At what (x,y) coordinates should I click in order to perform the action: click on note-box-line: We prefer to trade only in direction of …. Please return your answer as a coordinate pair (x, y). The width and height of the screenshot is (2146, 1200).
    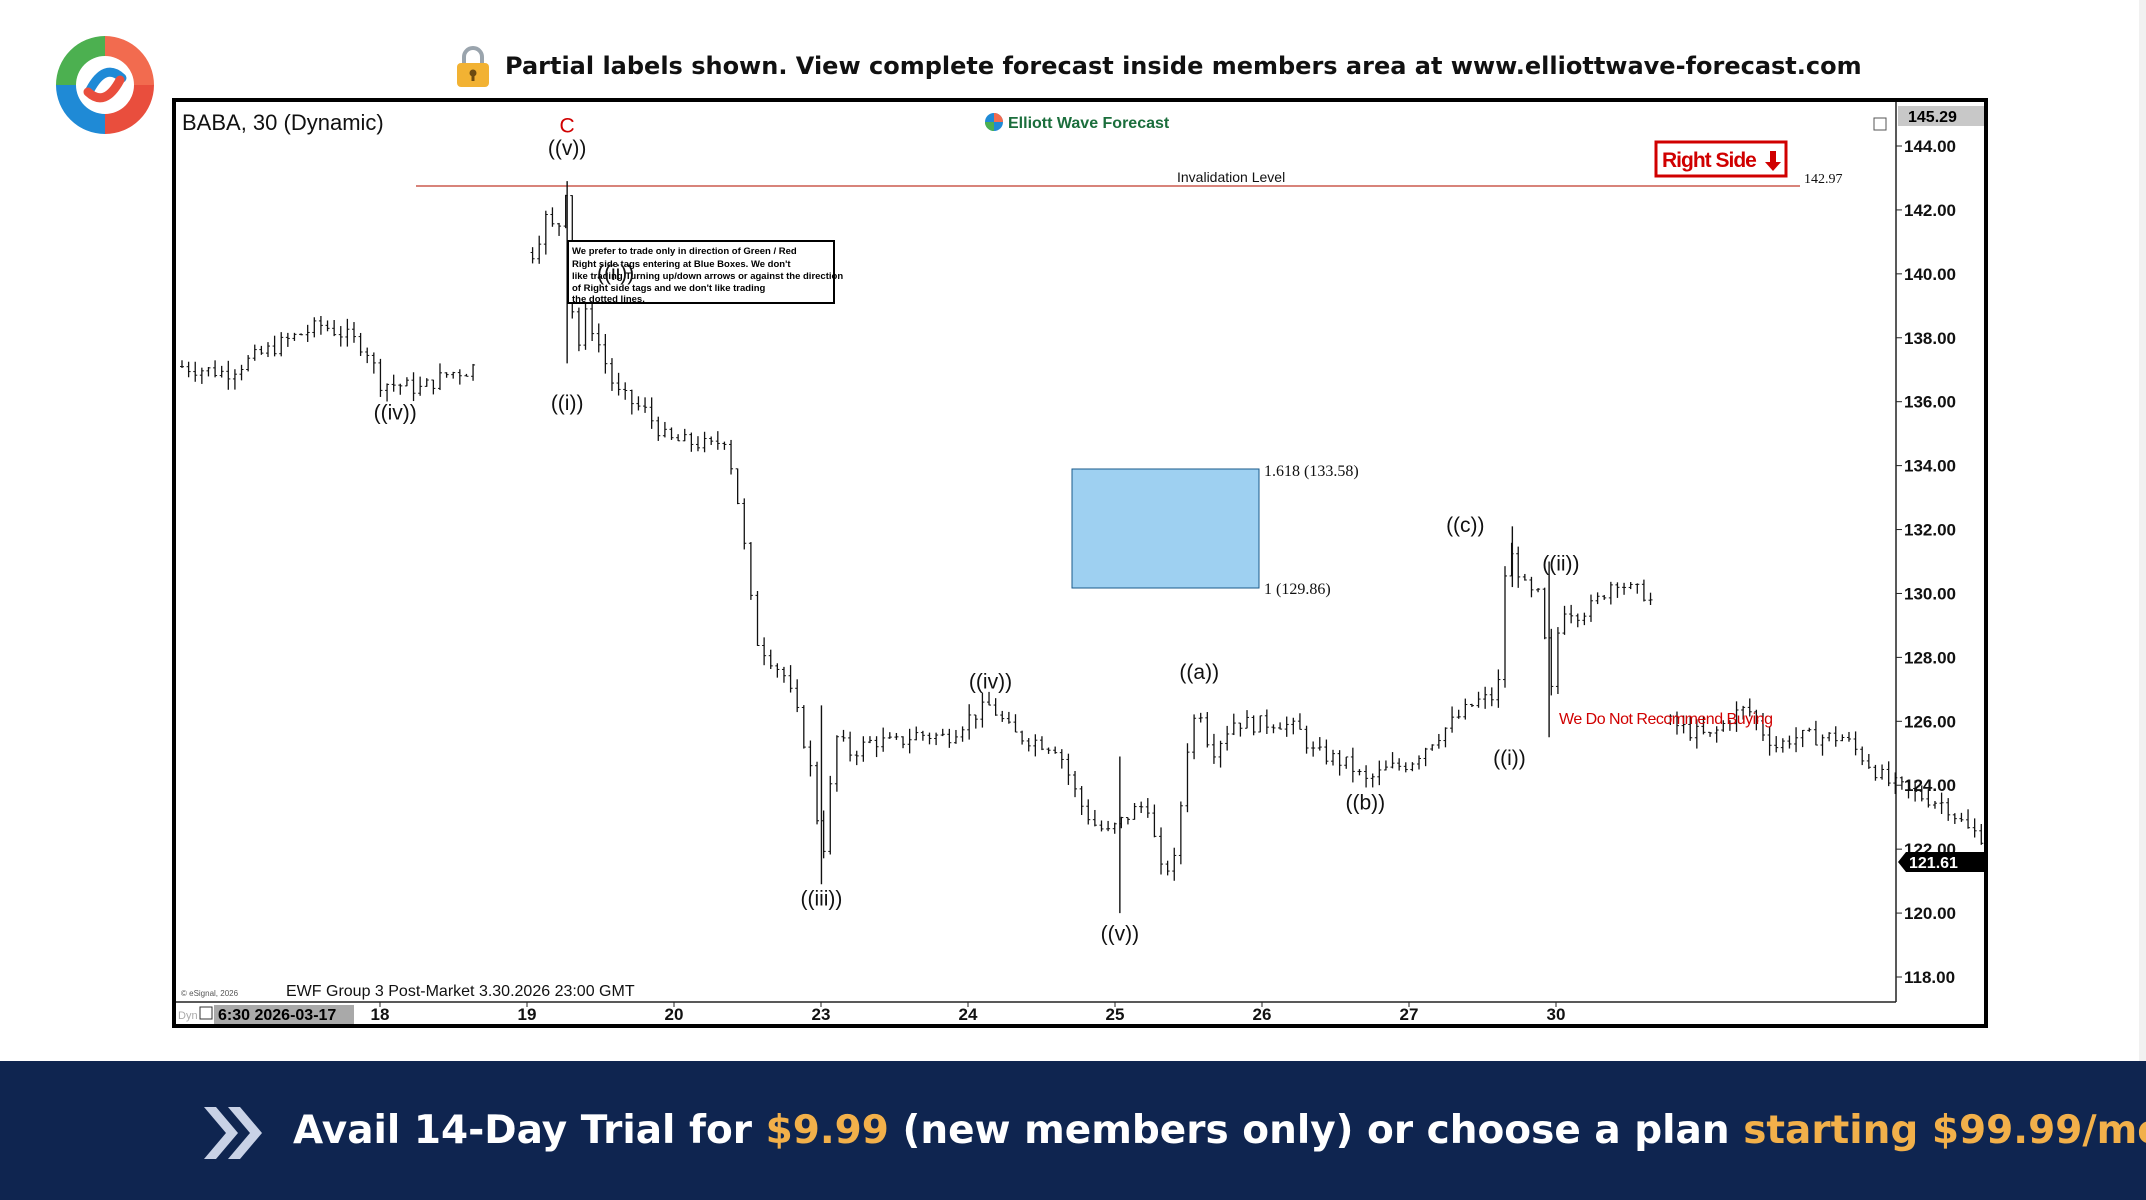
    Looking at the image, I should click on (684, 251).